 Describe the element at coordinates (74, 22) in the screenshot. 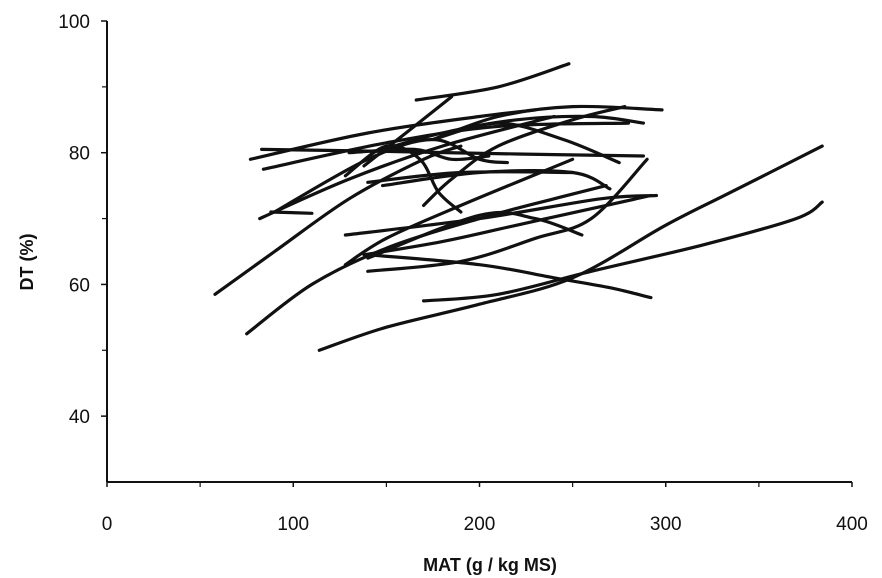

I see `y-tick-label-100: 100` at that location.